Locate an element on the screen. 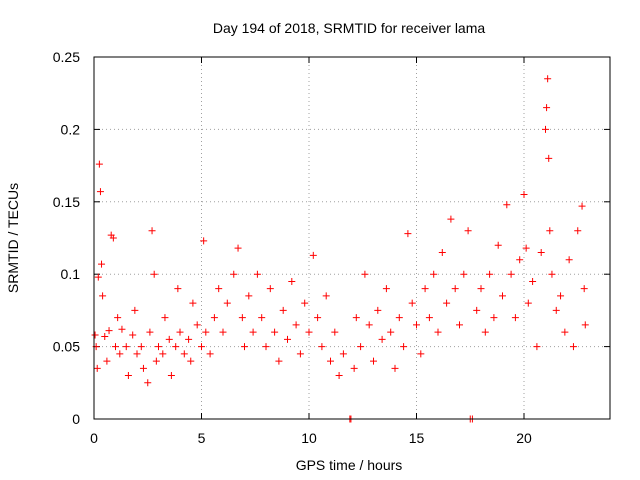 The height and width of the screenshot is (480, 640). x-tick-label: 0 is located at coordinates (94, 438).